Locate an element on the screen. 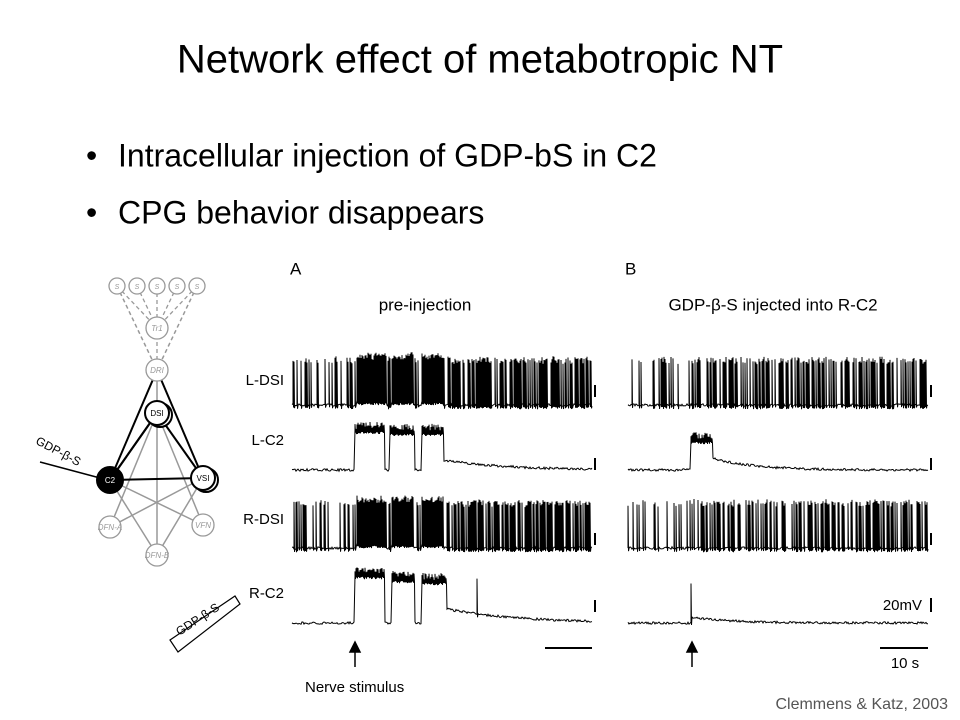 The width and height of the screenshot is (960, 720). scale-bars is located at coordinates (738, 517).